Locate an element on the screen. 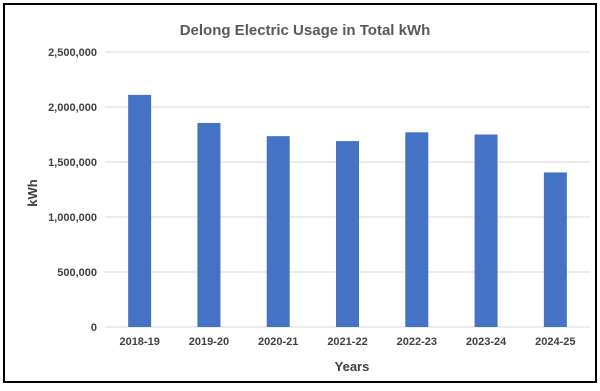  x-tick-label: 2021-22 is located at coordinates (347, 342).